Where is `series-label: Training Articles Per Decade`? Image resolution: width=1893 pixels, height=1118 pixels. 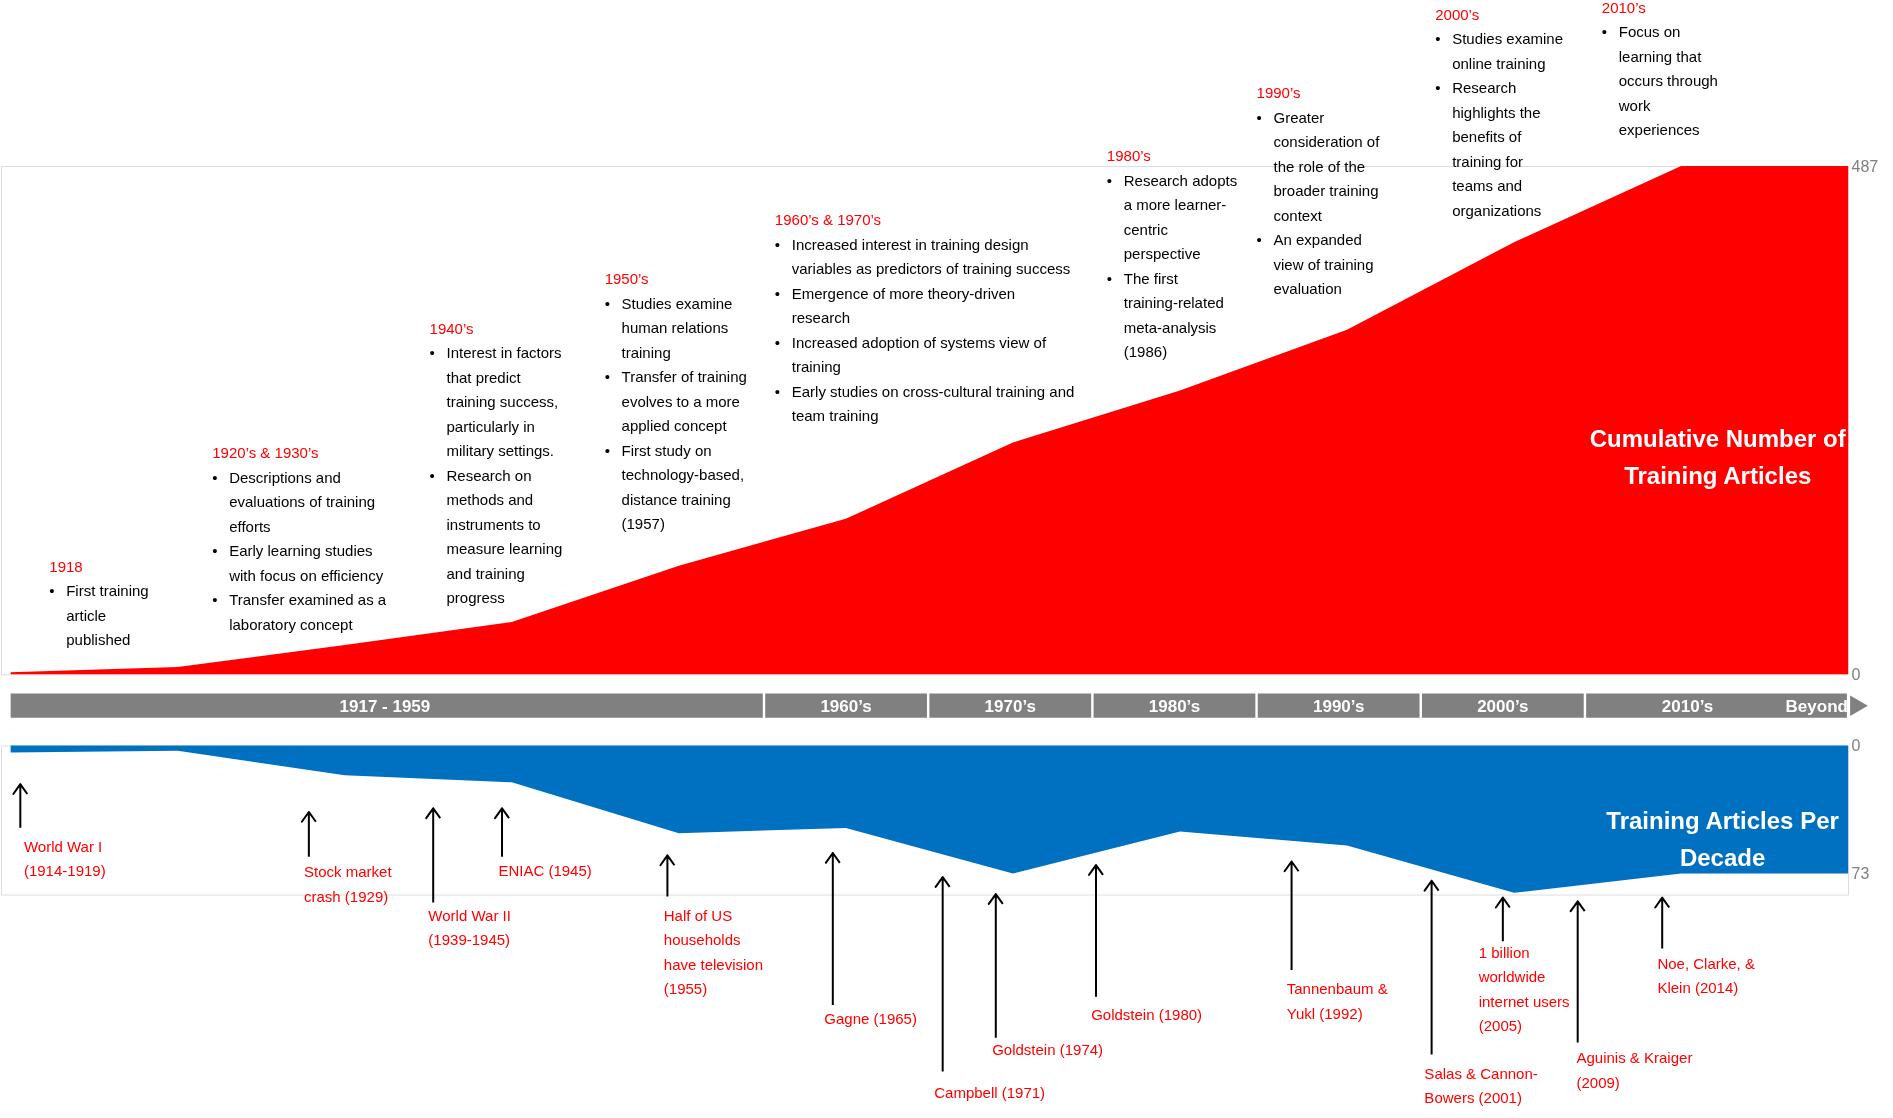 series-label: Training Articles Per Decade is located at coordinates (1722, 838).